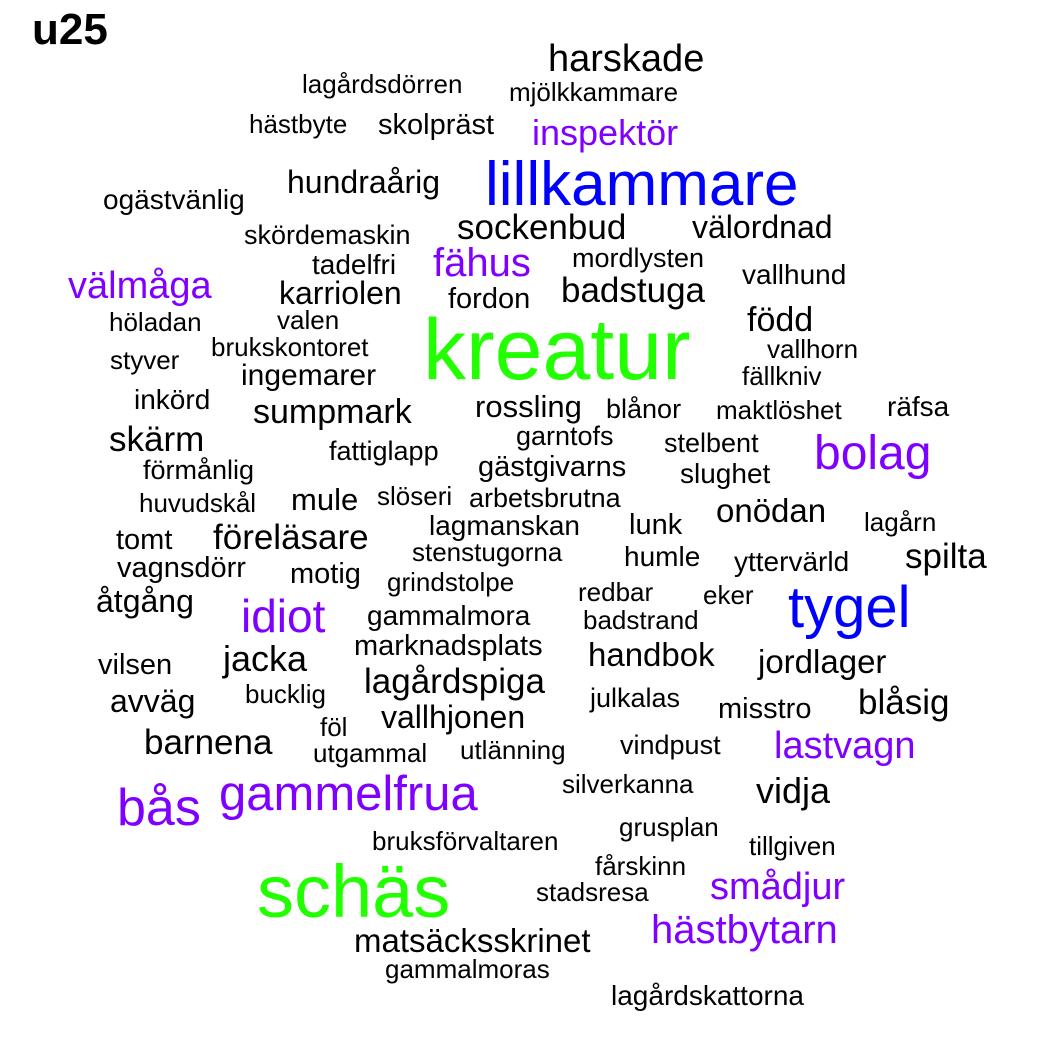 The height and width of the screenshot is (1050, 1050). Describe the element at coordinates (670, 745) in the screenshot. I see `cloud-word: vindpust` at that location.